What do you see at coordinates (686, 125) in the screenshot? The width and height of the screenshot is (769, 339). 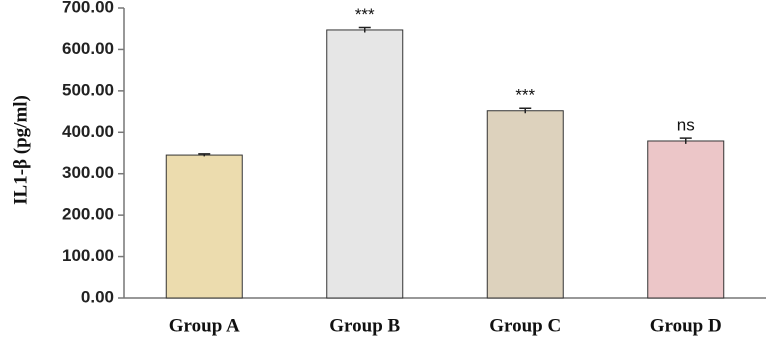 I see `significance-label: ns` at bounding box center [686, 125].